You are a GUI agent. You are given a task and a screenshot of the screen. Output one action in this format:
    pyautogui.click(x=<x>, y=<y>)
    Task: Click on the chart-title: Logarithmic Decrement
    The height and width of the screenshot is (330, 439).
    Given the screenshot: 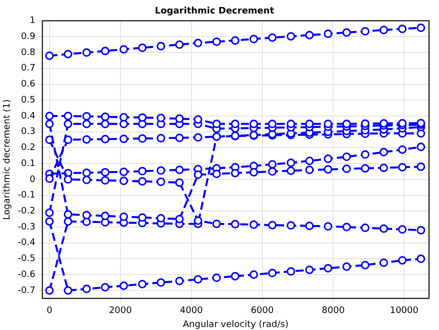 What is the action you would take?
    pyautogui.click(x=214, y=11)
    